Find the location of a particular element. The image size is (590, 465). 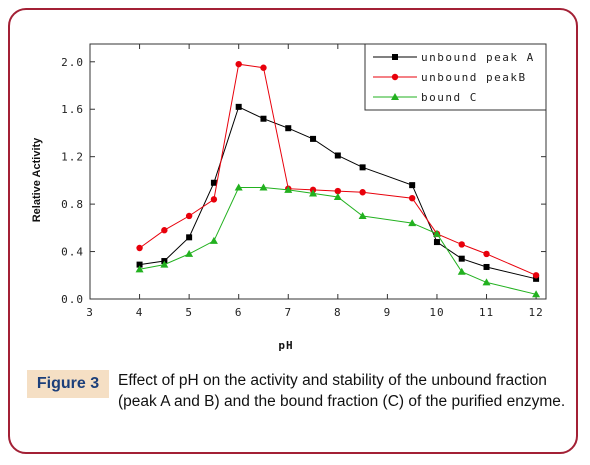

y-tick-label: 0.4 is located at coordinates (72, 252).